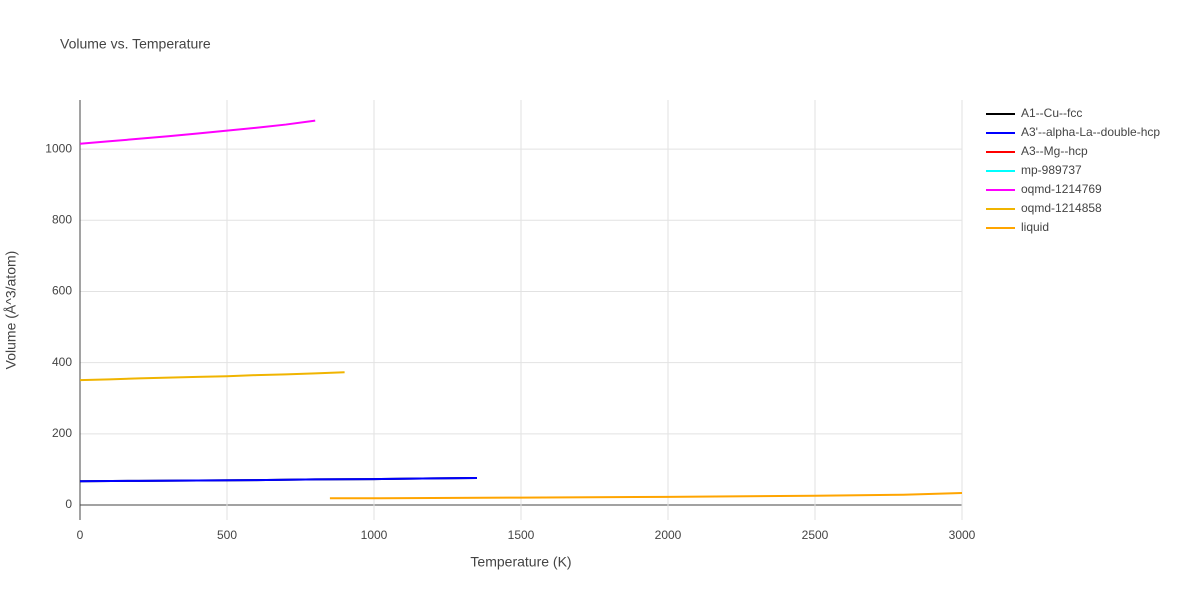 The height and width of the screenshot is (600, 1200). I want to click on legend-label: oqmd-1214858, so click(1061, 208).